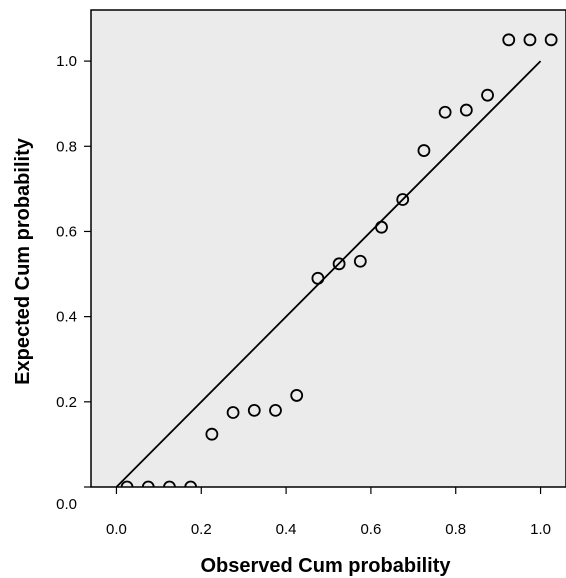 The image size is (566, 578). Describe the element at coordinates (328, 512) in the screenshot. I see `x-axis-ticks: 0.0 0.2 0.4 0.6 0.8 1.0` at that location.